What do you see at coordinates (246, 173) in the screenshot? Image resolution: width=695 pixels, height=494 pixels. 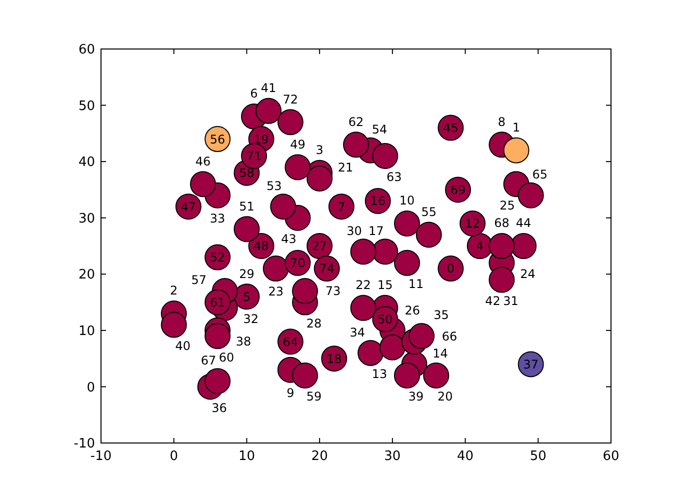 I see `annotation: 58` at bounding box center [246, 173].